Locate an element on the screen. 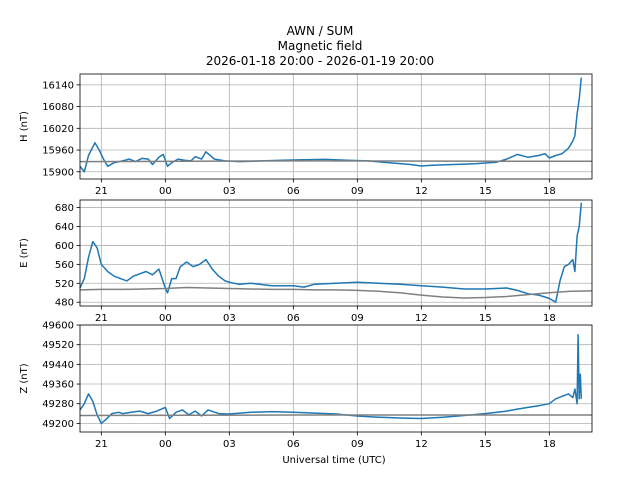 The width and height of the screenshot is (640, 480). panel-3-y-axis-label: Z (nT) is located at coordinates (24, 378).